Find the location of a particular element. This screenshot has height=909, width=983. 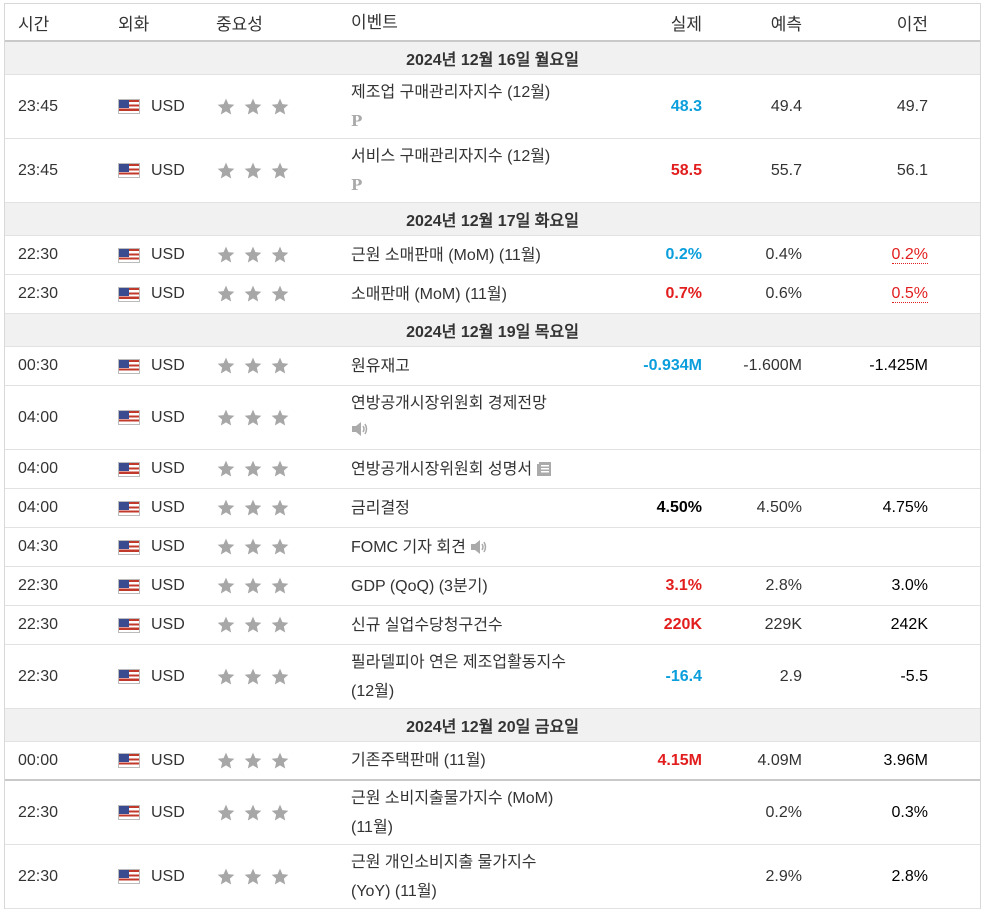

event-name: 근원 소매판매 (MoM) (11월) is located at coordinates (446, 255).